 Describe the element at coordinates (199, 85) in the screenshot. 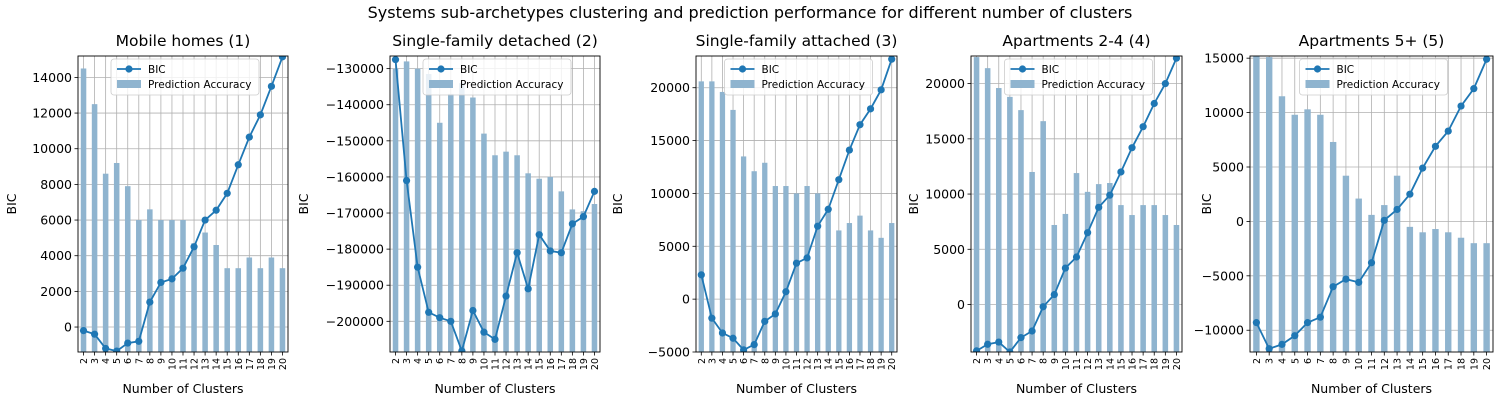

I see `legend-label-accuracy: Prediction Accuracy` at that location.